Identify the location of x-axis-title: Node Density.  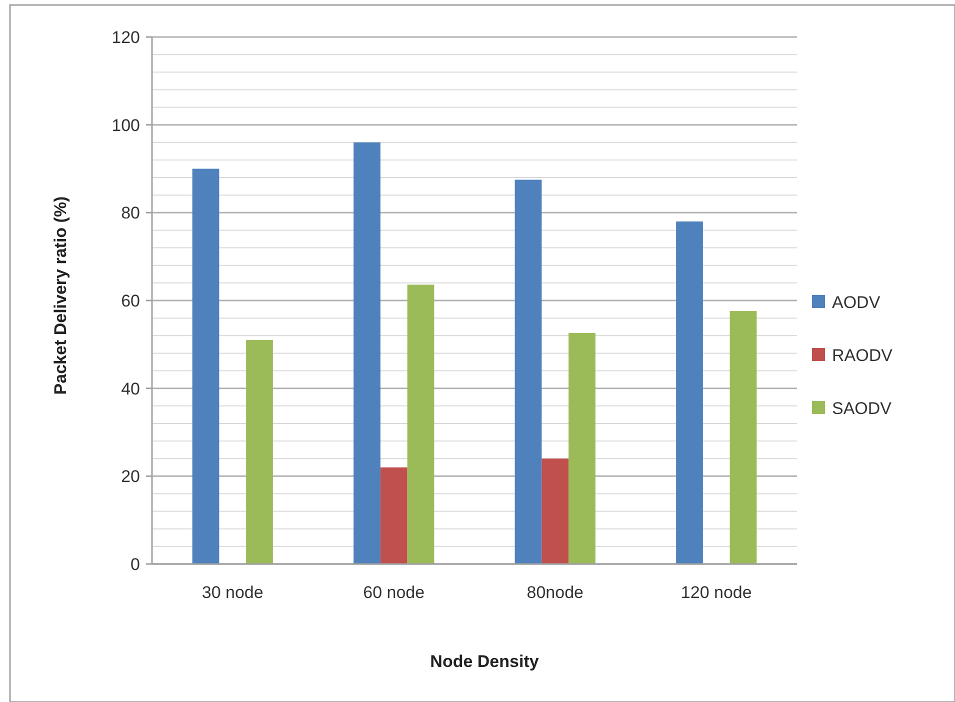
(485, 661).